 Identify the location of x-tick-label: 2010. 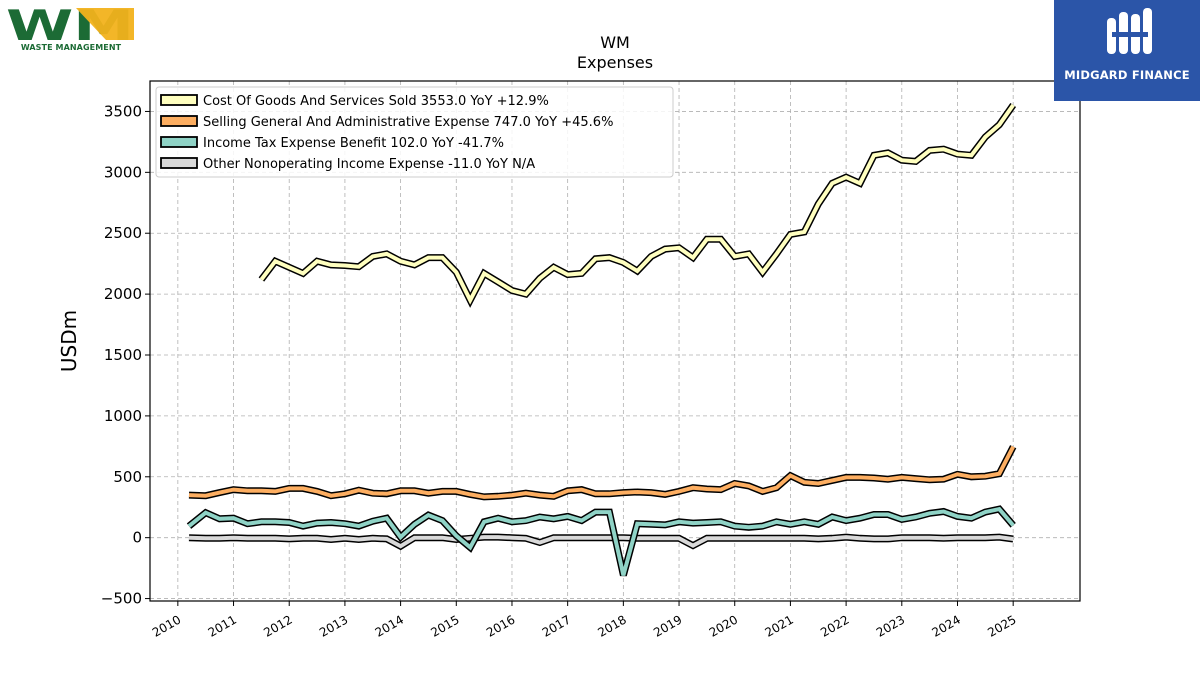
(166, 625).